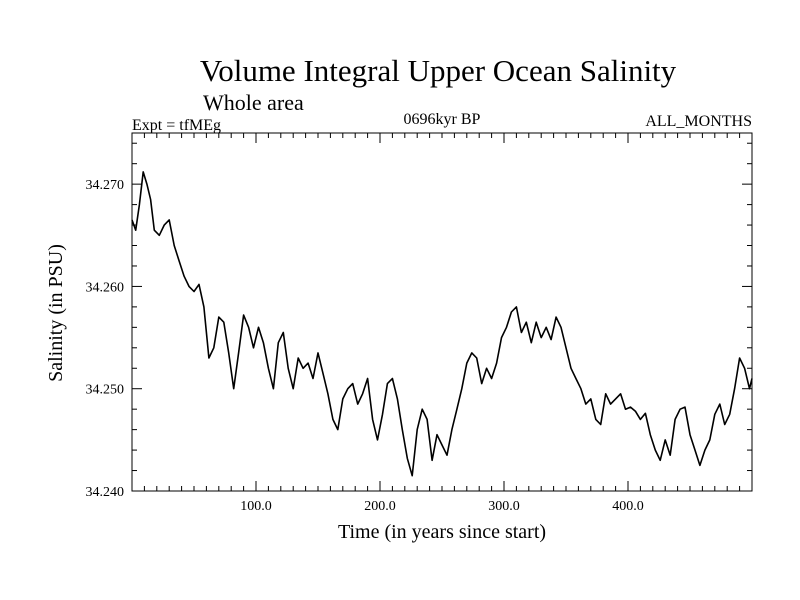 The width and height of the screenshot is (800, 600). What do you see at coordinates (56, 313) in the screenshot?
I see `y-axis-label: Salinity (in PSU)` at bounding box center [56, 313].